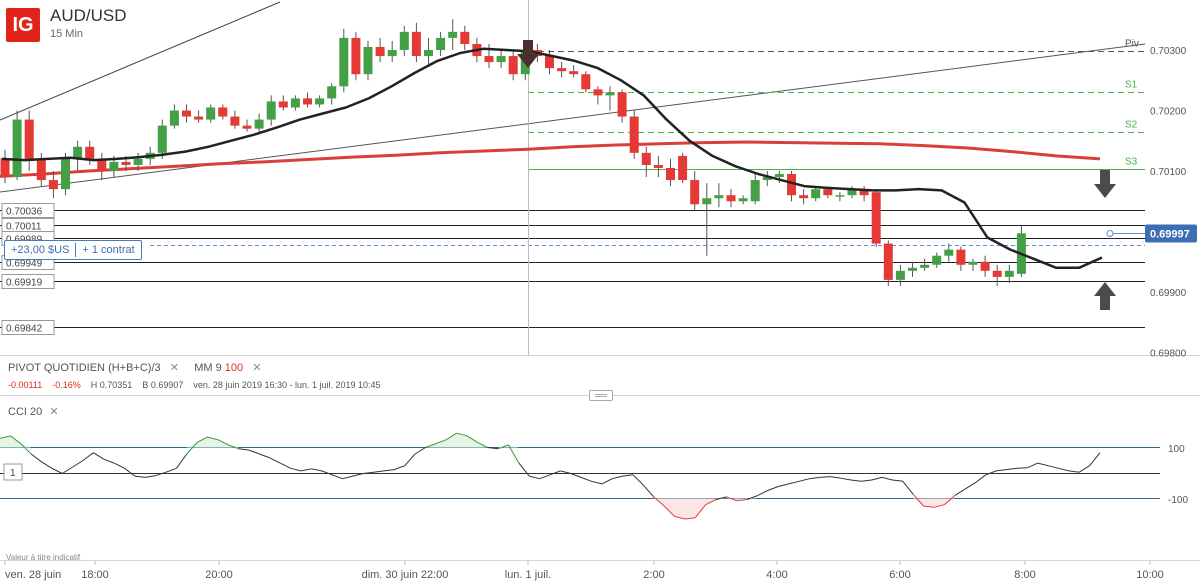  What do you see at coordinates (1176, 449) in the screenshot?
I see `cci-tick-label: 100` at bounding box center [1176, 449].